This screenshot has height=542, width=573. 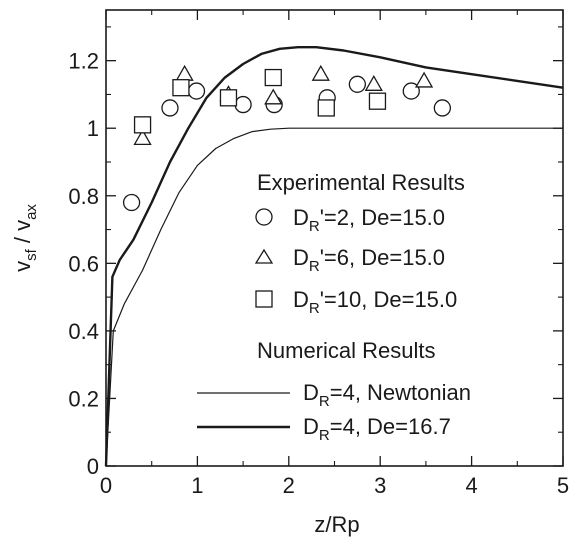 I want to click on legend-square-marker, so click(x=264, y=299).